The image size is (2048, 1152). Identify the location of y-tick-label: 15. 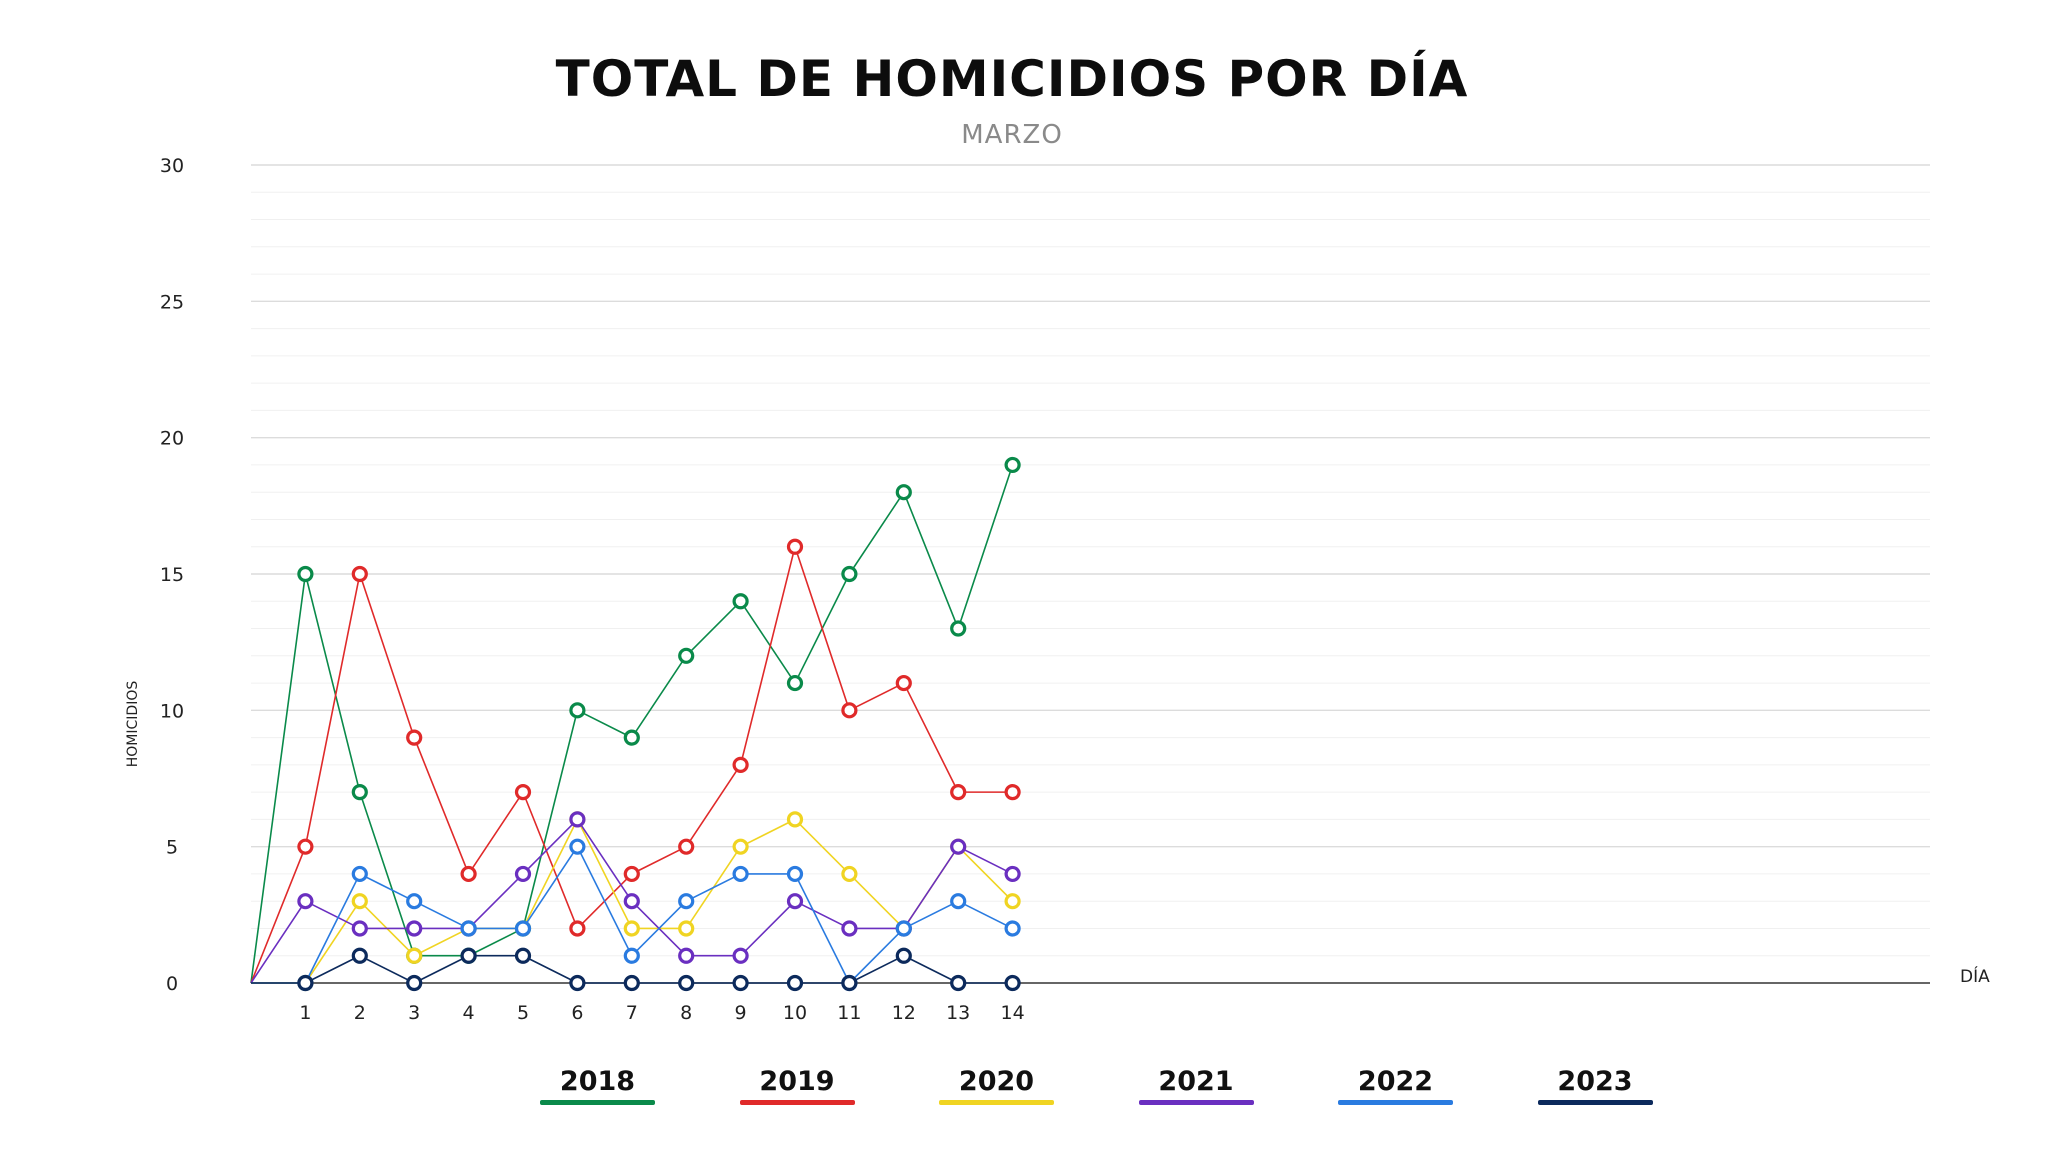
(172, 575).